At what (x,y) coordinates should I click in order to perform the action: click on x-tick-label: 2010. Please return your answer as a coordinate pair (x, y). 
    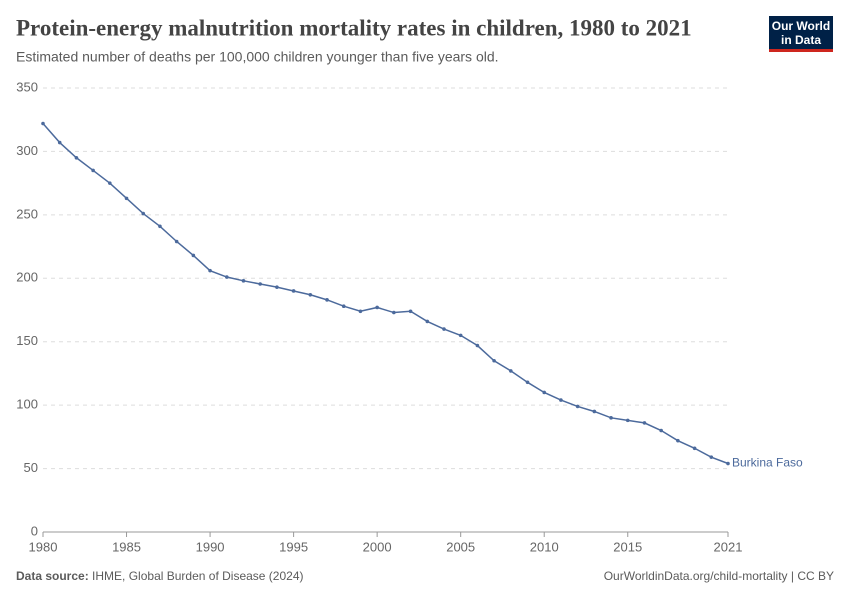
    Looking at the image, I should click on (544, 546).